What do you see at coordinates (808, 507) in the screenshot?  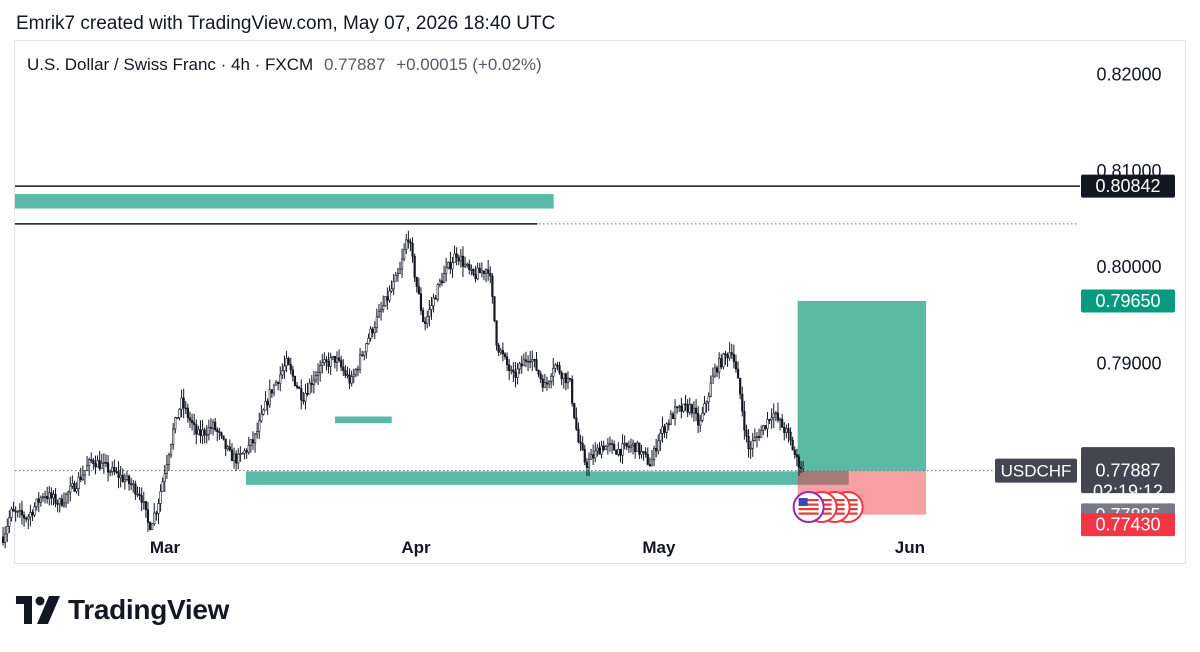 I see `us-flag-icon` at bounding box center [808, 507].